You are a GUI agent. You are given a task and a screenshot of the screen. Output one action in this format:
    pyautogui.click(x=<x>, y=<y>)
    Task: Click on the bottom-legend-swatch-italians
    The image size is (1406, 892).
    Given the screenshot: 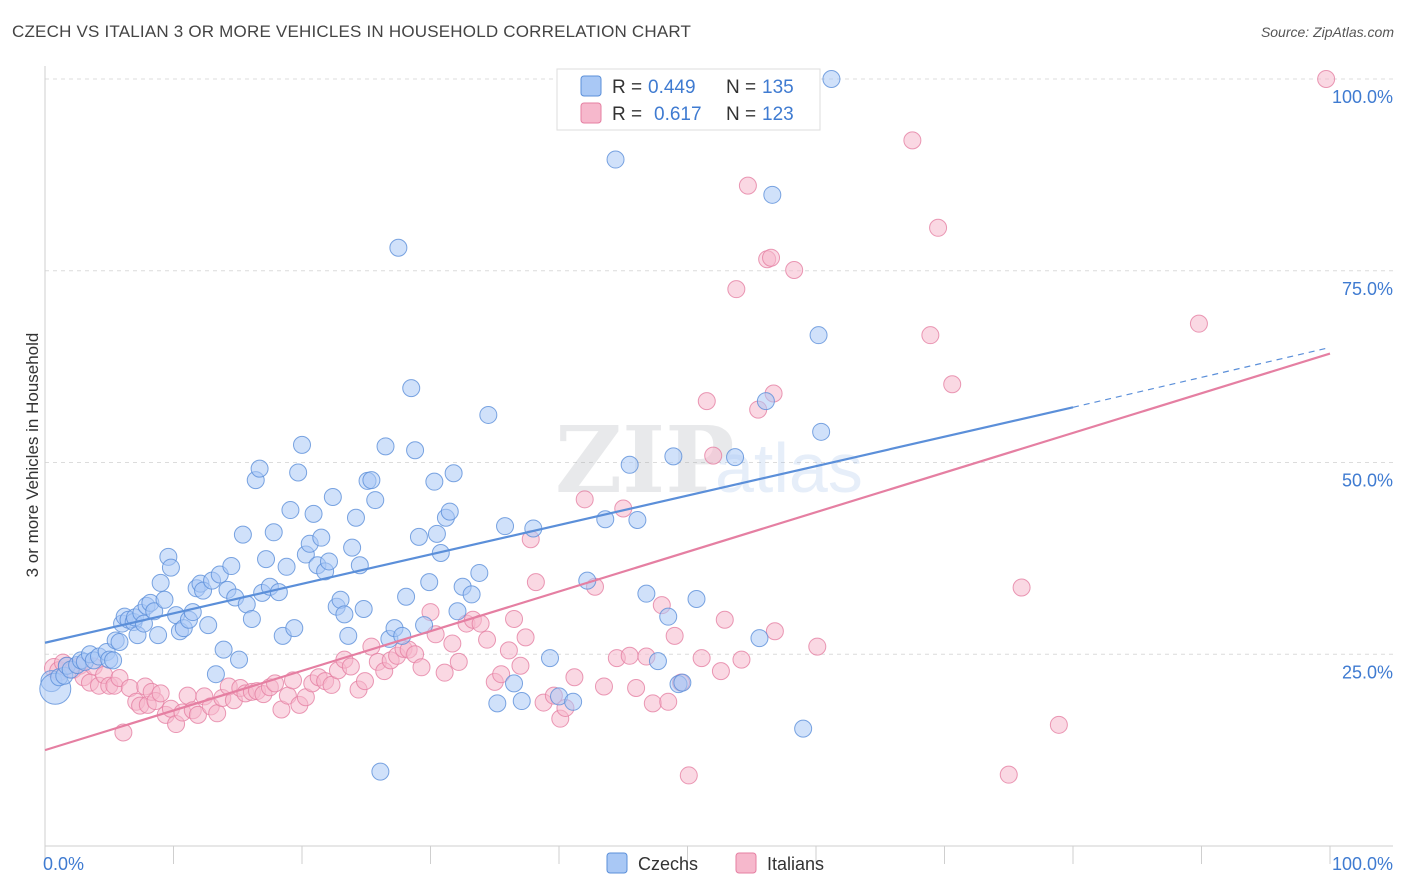 What is the action you would take?
    pyautogui.click(x=746, y=863)
    